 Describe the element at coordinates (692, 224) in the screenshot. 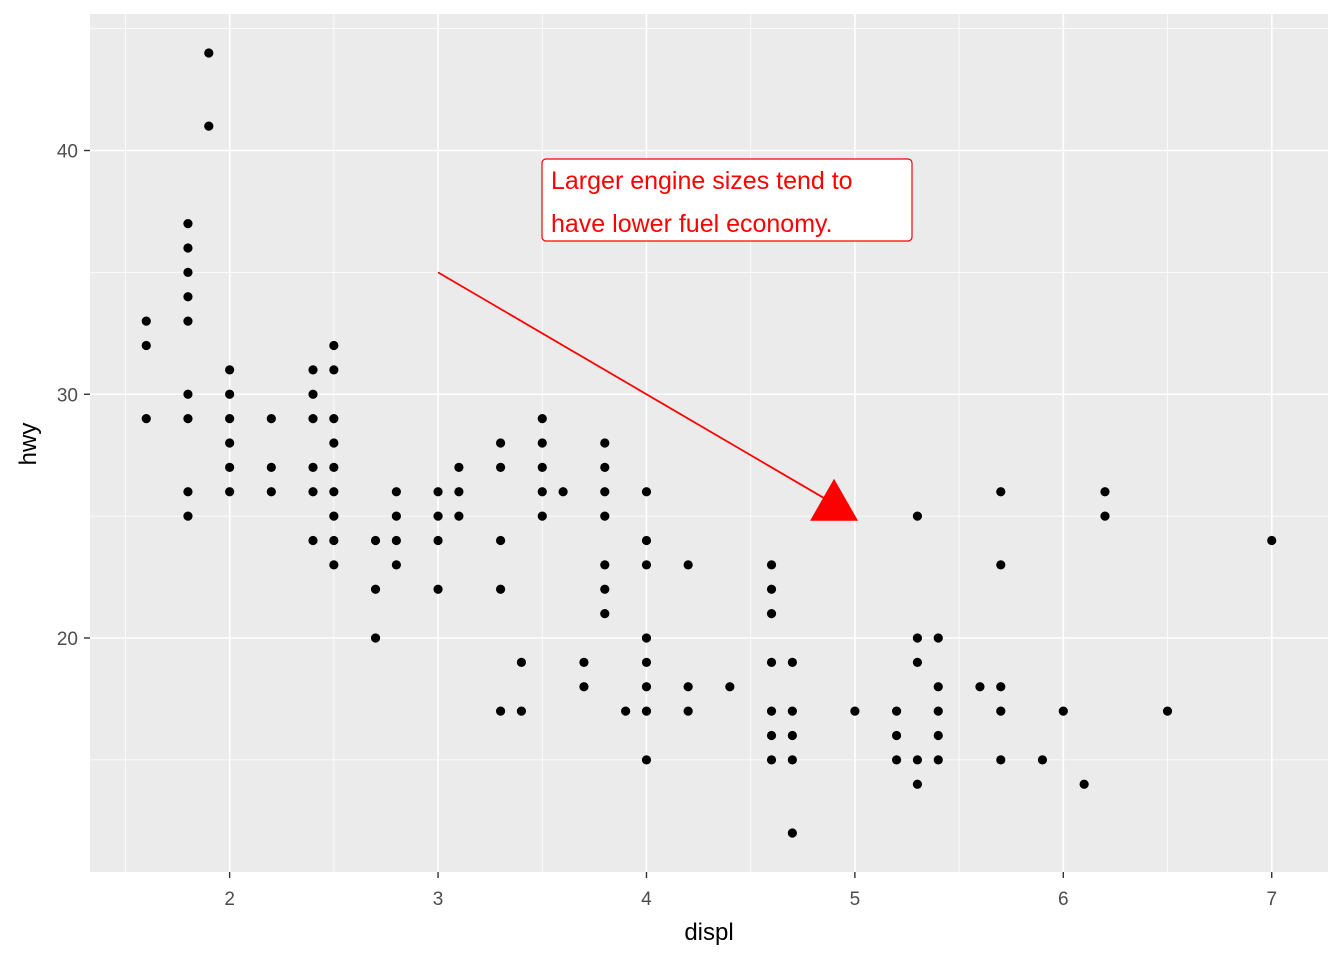

I see `annotation-line-2: have lower fuel economy.` at that location.